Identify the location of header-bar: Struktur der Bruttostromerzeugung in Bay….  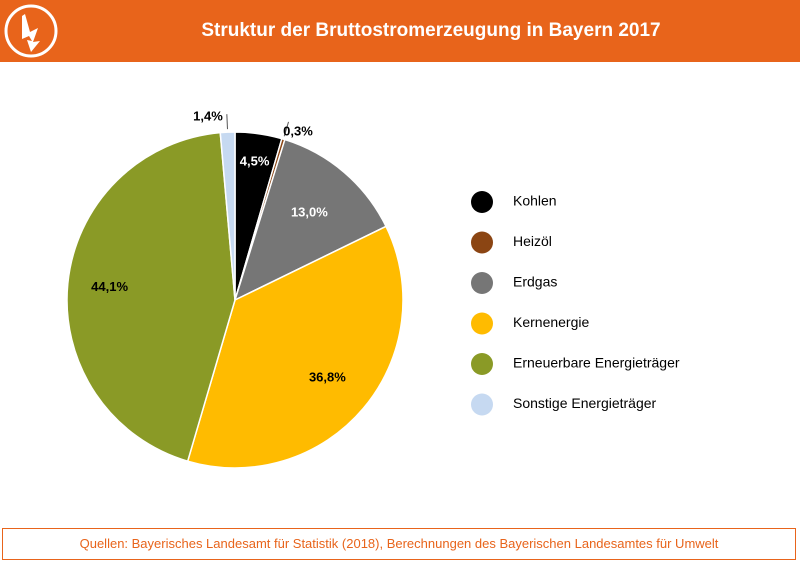
(400, 31).